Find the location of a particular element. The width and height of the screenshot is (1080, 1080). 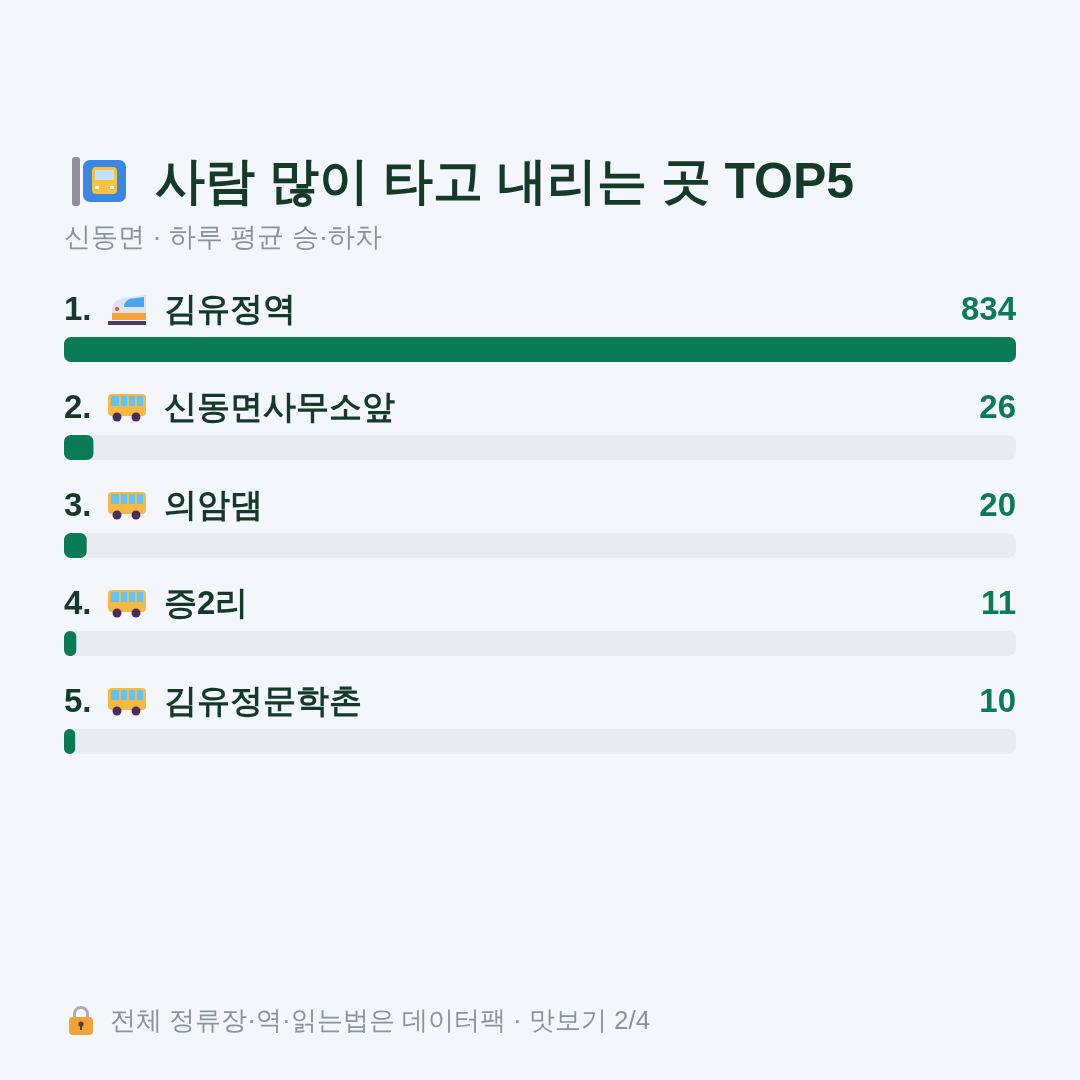

data-label: 26 is located at coordinates (997, 406).